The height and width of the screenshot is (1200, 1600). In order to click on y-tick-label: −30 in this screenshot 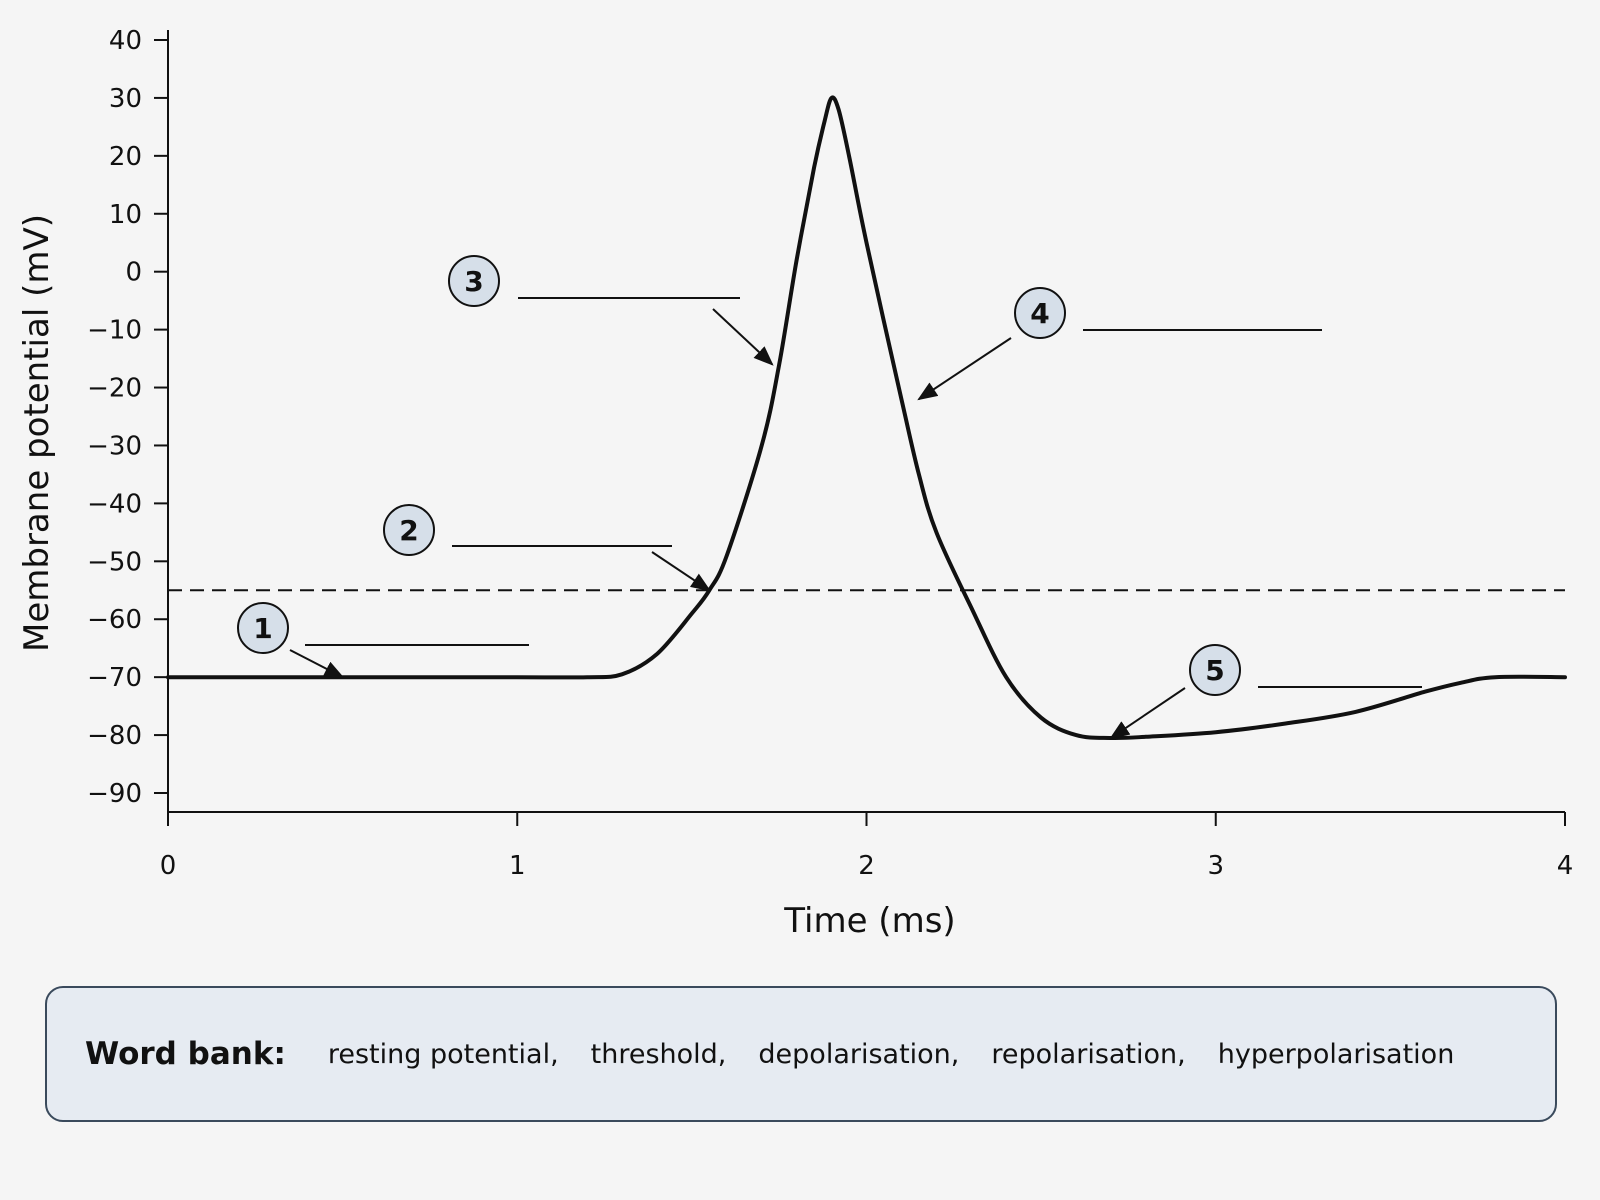, I will do `click(114, 446)`.